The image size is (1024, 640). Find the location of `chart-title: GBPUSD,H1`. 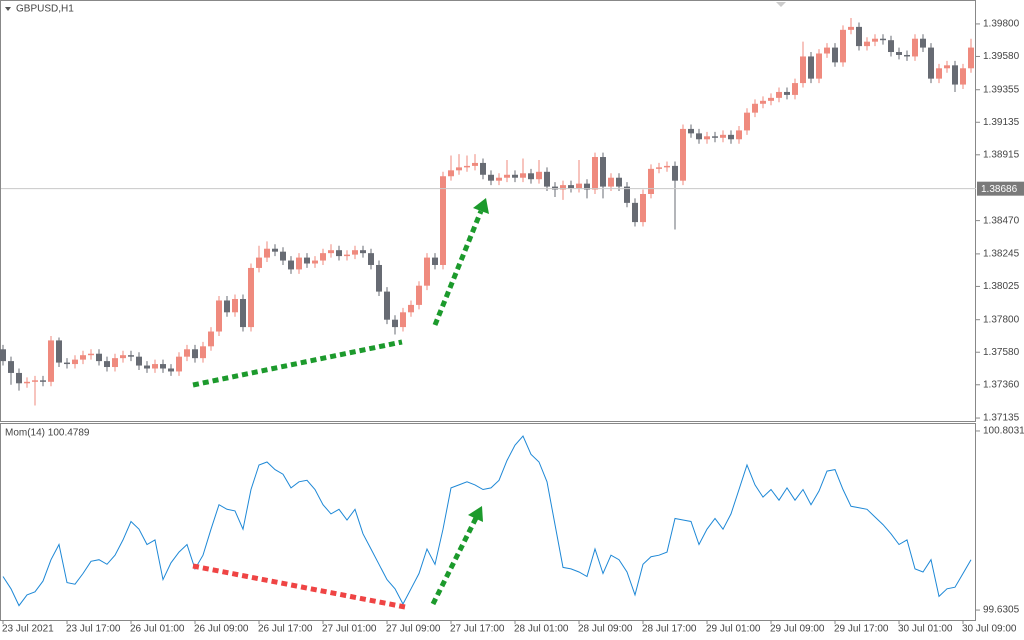

chart-title: GBPUSD,H1 is located at coordinates (45, 9).